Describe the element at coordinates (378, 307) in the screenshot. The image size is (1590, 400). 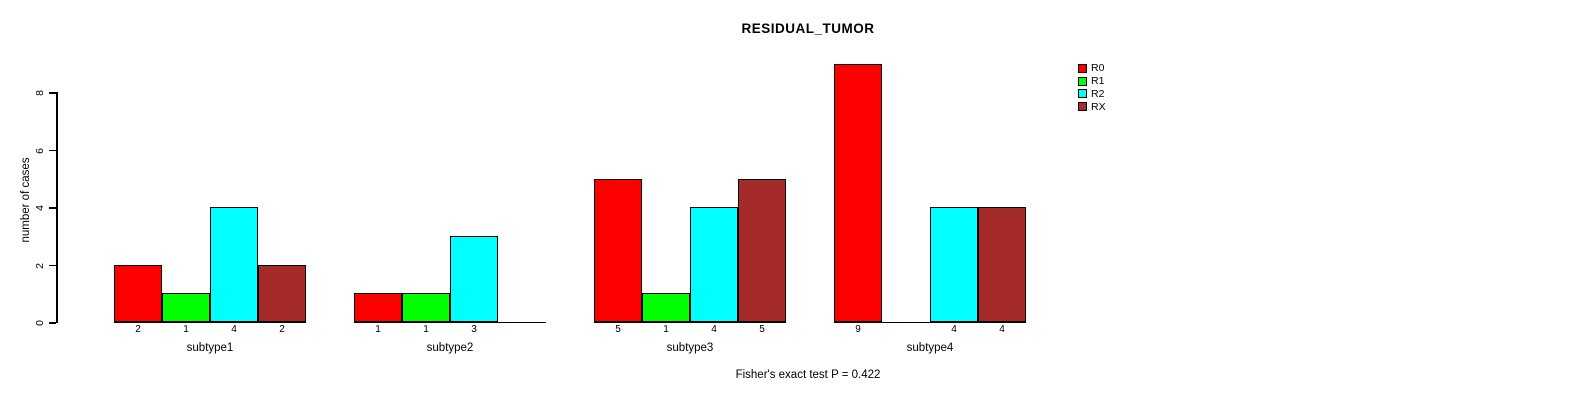
I see `bar-R0-subtype2` at that location.